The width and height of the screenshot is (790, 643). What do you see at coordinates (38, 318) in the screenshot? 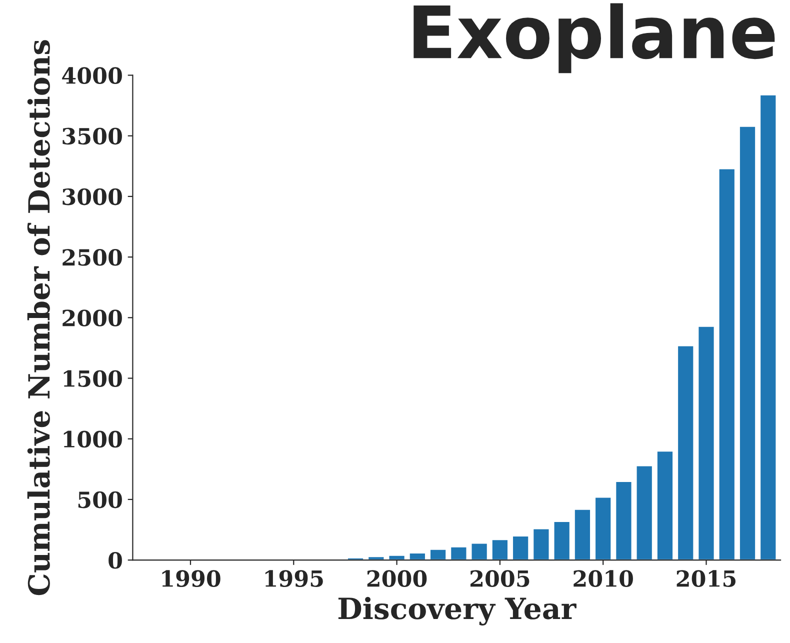
I see `y-axis-title: Cumulative Number of Detections` at bounding box center [38, 318].